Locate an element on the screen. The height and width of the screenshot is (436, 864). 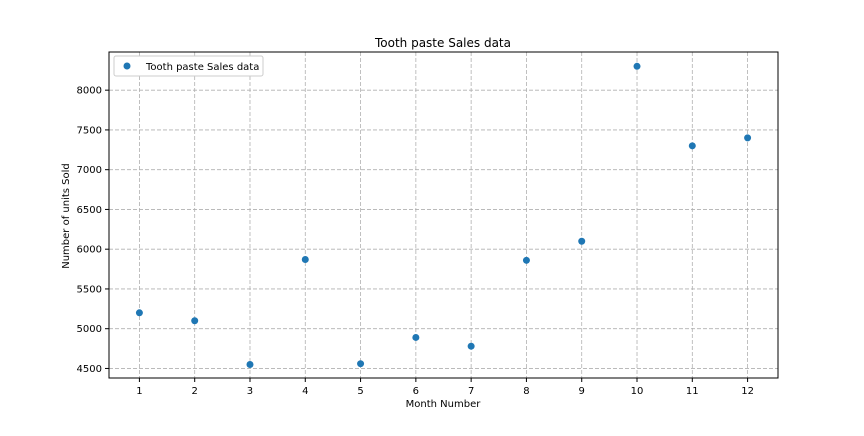
x-axis-ticks: 1 2 3 4 5 6 7 8 9 10 11 12 is located at coordinates (445, 387).